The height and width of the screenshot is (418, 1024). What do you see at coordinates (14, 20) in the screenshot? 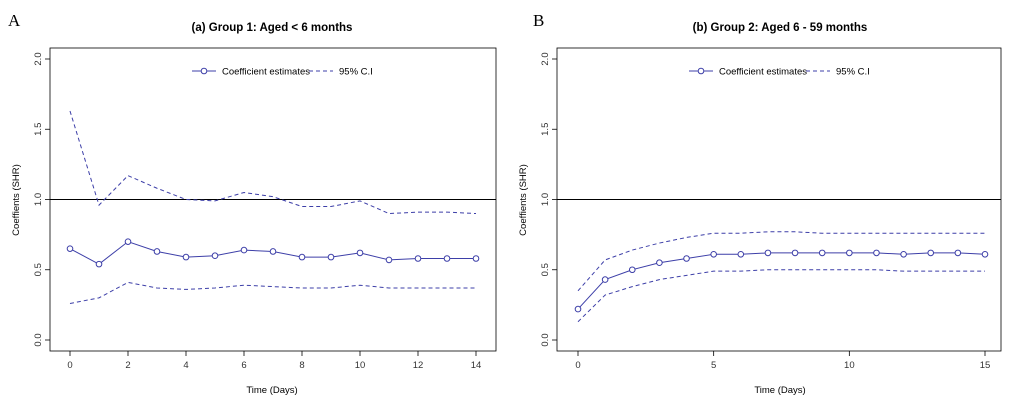
I see `panel-letter-a: A` at bounding box center [14, 20].